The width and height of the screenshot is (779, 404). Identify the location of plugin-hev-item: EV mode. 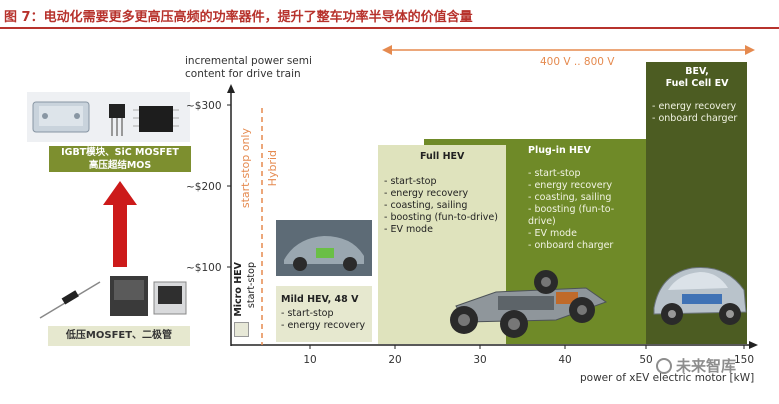
(584, 234).